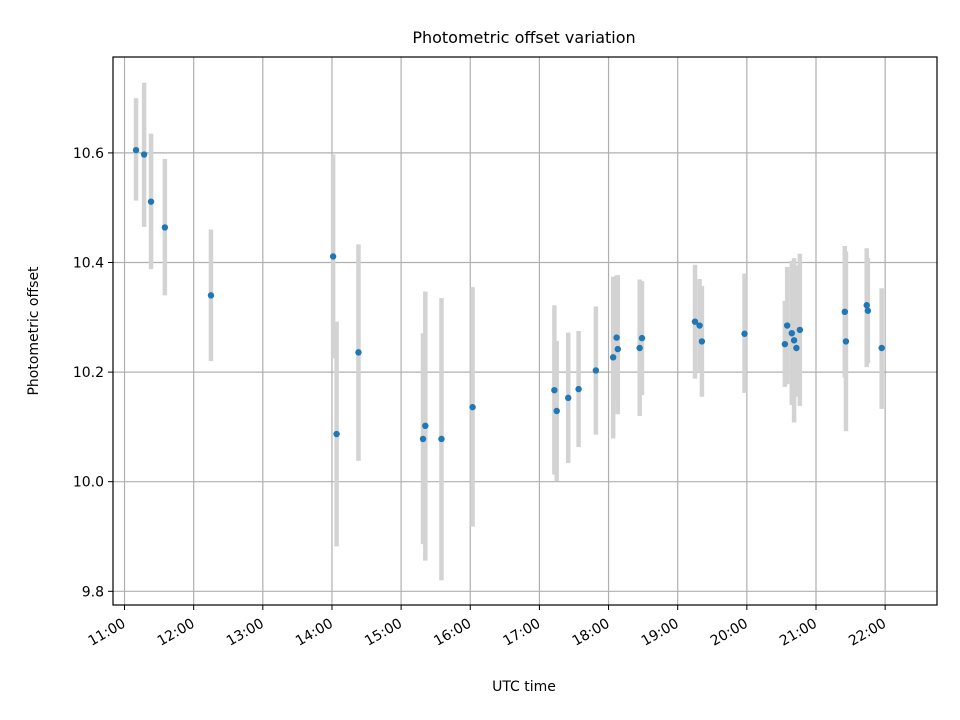 Image resolution: width=960 pixels, height=720 pixels. I want to click on y-tick-label: 9.8, so click(93, 592).